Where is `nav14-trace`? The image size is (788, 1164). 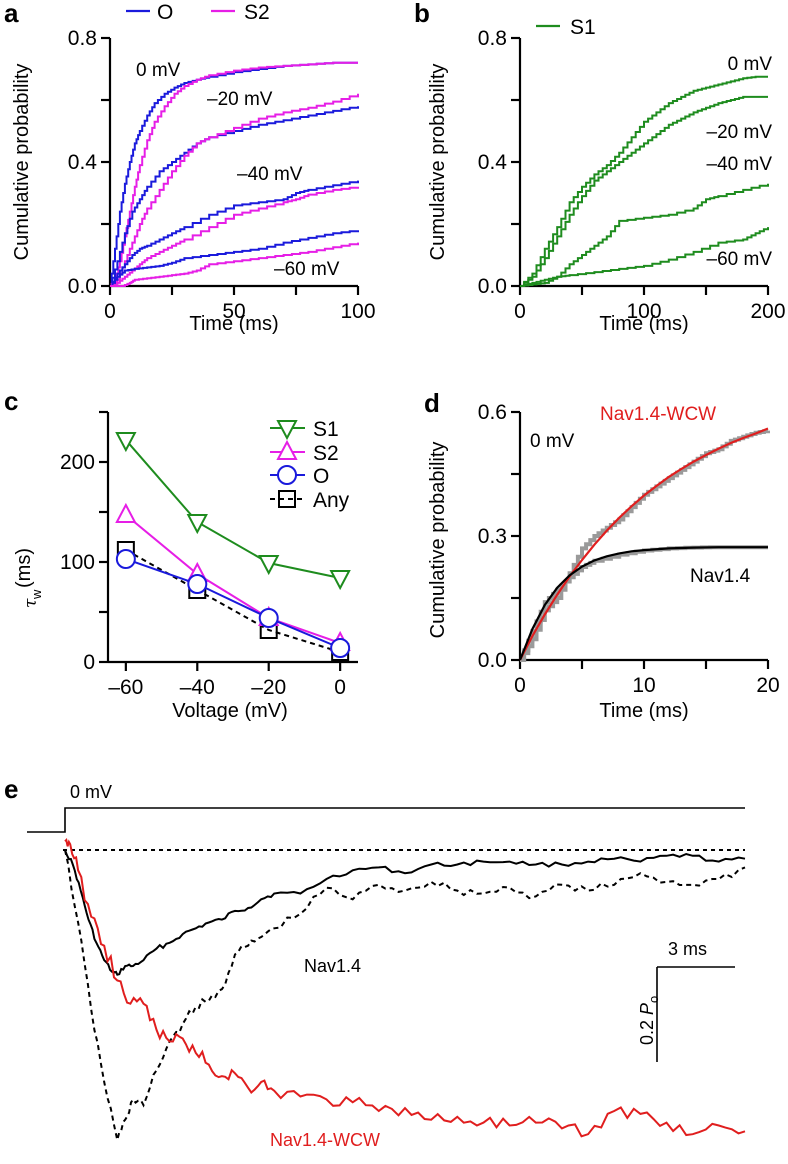 nav14-trace is located at coordinates (405, 912).